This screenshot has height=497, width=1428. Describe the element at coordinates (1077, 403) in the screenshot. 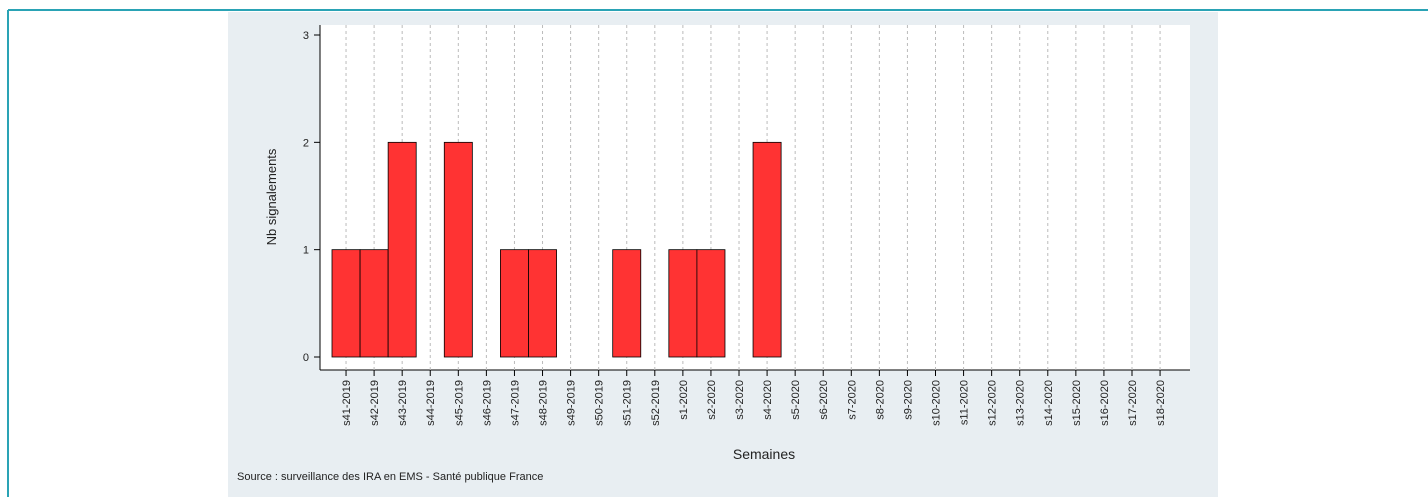

I see `x-tick-label: s15-2020` at that location.